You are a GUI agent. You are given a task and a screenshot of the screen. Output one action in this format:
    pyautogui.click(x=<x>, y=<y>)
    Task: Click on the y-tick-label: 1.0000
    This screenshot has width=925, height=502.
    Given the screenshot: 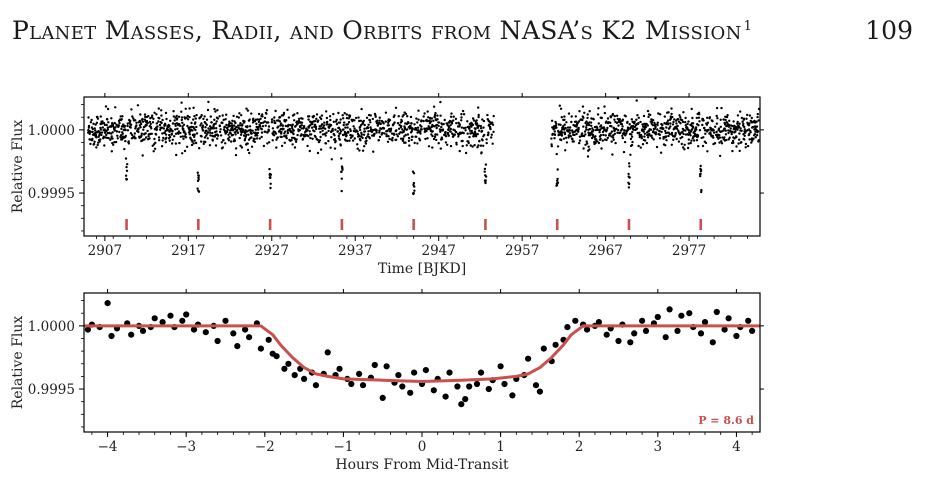 What is the action you would take?
    pyautogui.click(x=51, y=131)
    